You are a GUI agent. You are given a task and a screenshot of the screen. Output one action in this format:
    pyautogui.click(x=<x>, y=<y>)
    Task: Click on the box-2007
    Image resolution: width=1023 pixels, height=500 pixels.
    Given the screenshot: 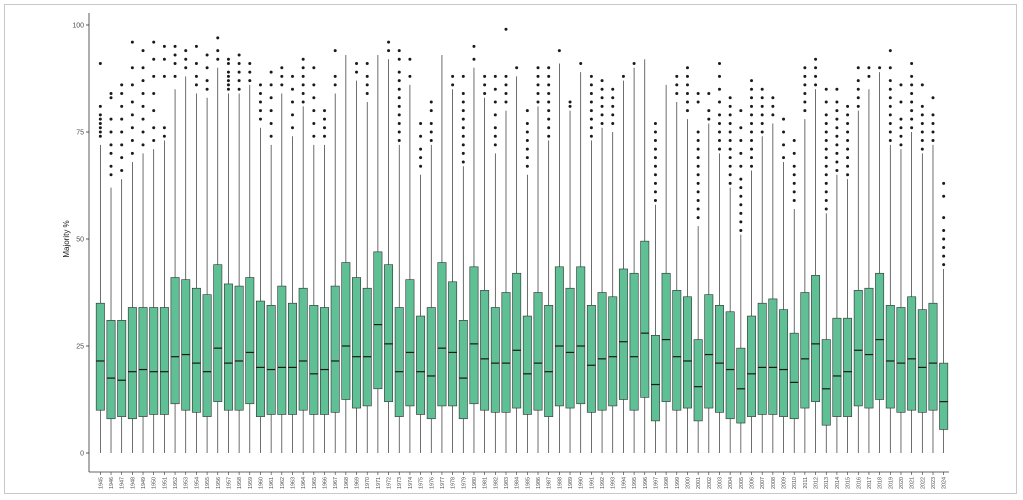 What is the action you would take?
    pyautogui.click(x=762, y=358)
    